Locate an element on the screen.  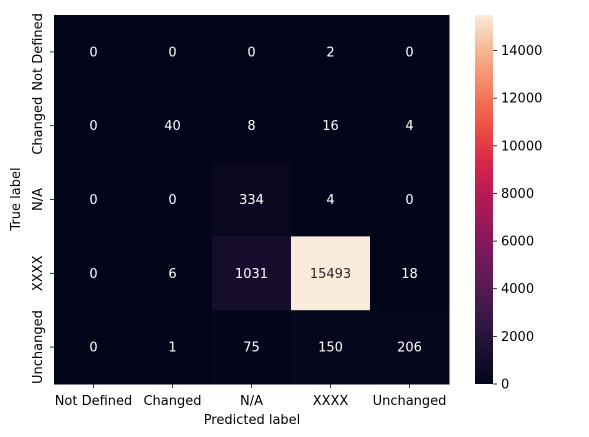
x-tick-label-unchanged: Unchanged is located at coordinates (410, 401).